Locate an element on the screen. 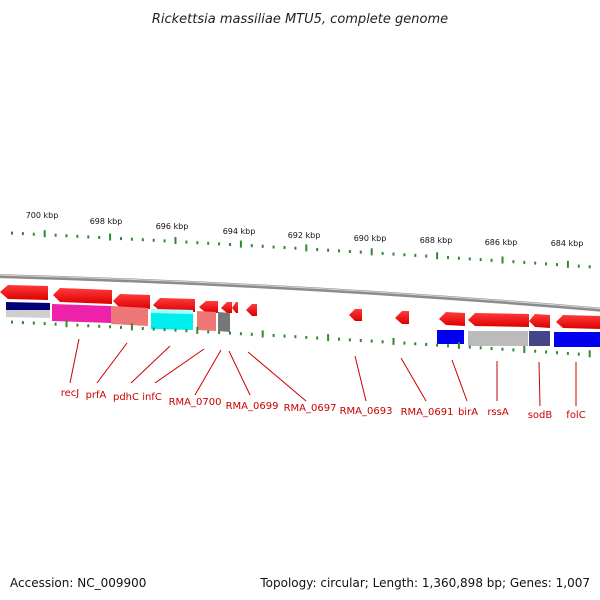 Image resolution: width=600 pixels, height=600 pixels. cog-blocks is located at coordinates (303, 324).